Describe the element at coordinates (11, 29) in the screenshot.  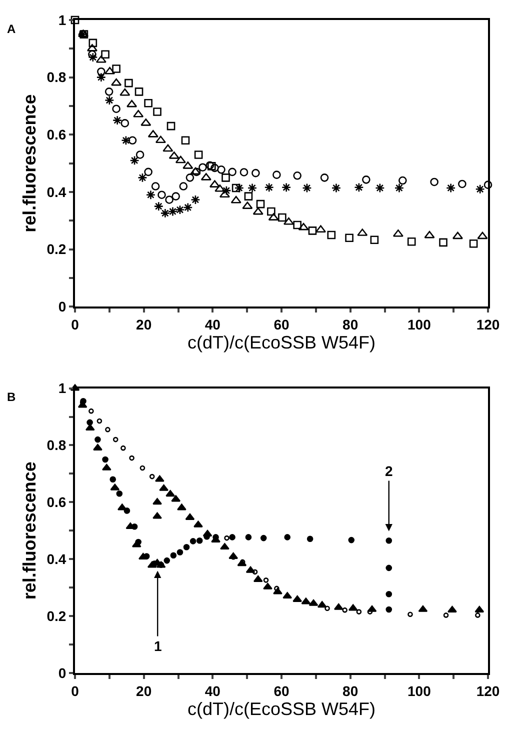
I see `text: A` at that location.